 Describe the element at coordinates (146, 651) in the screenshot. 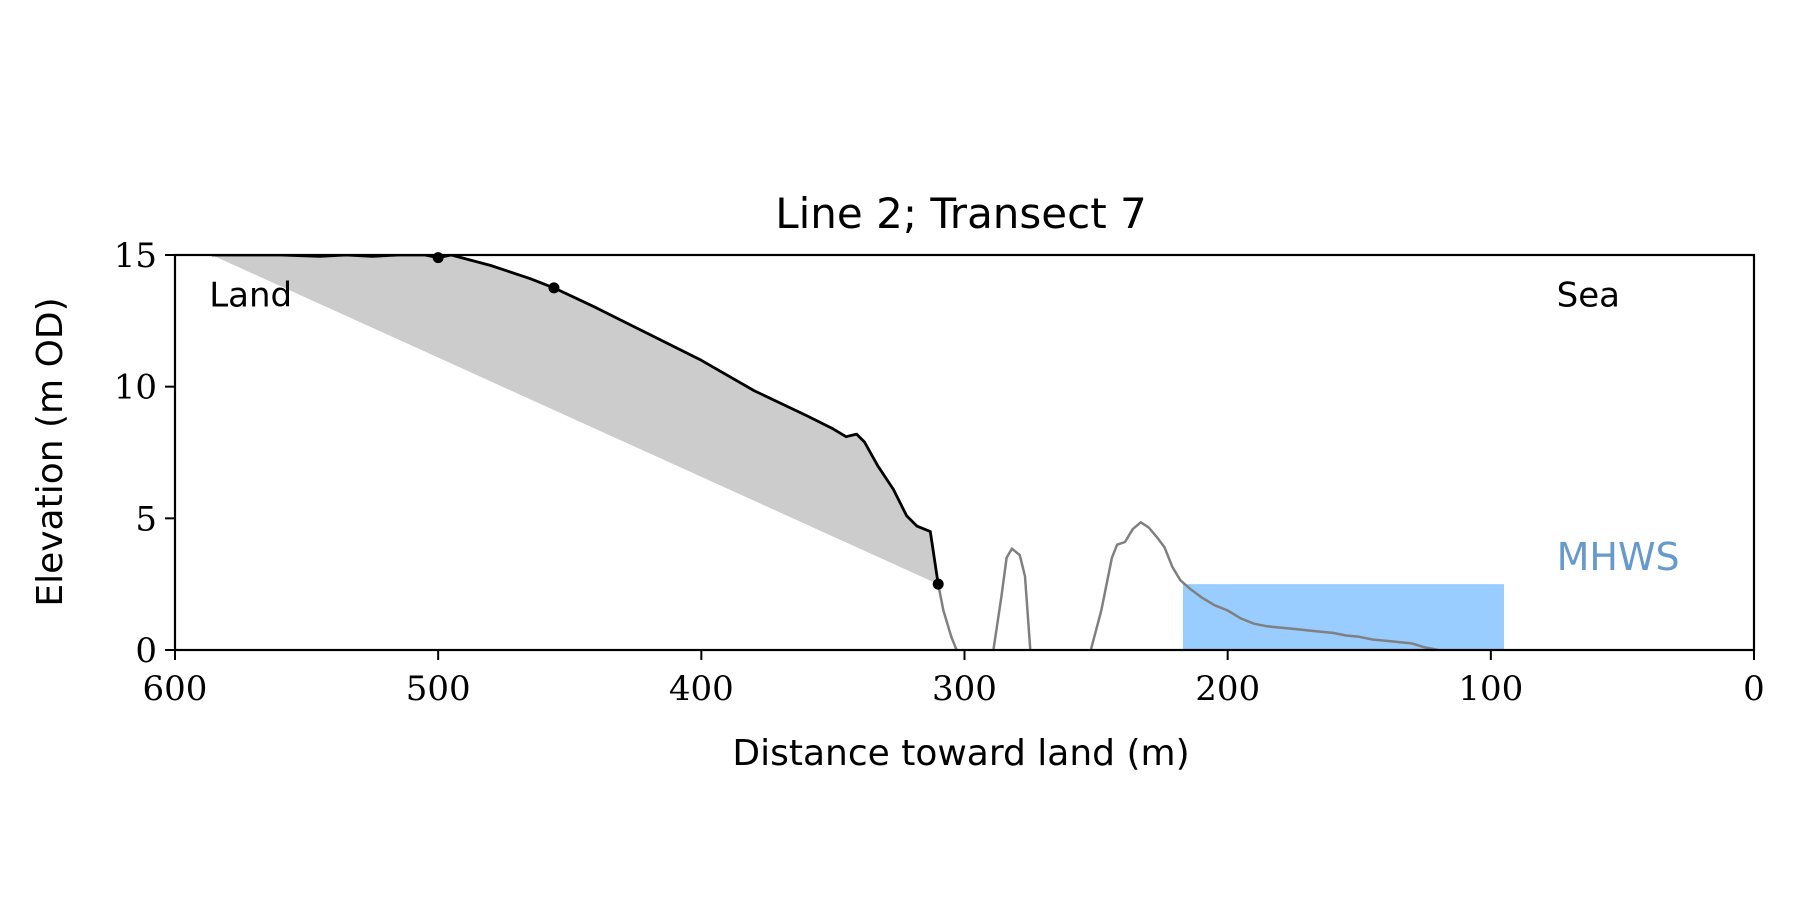

I see `y-tick-label: 0` at that location.